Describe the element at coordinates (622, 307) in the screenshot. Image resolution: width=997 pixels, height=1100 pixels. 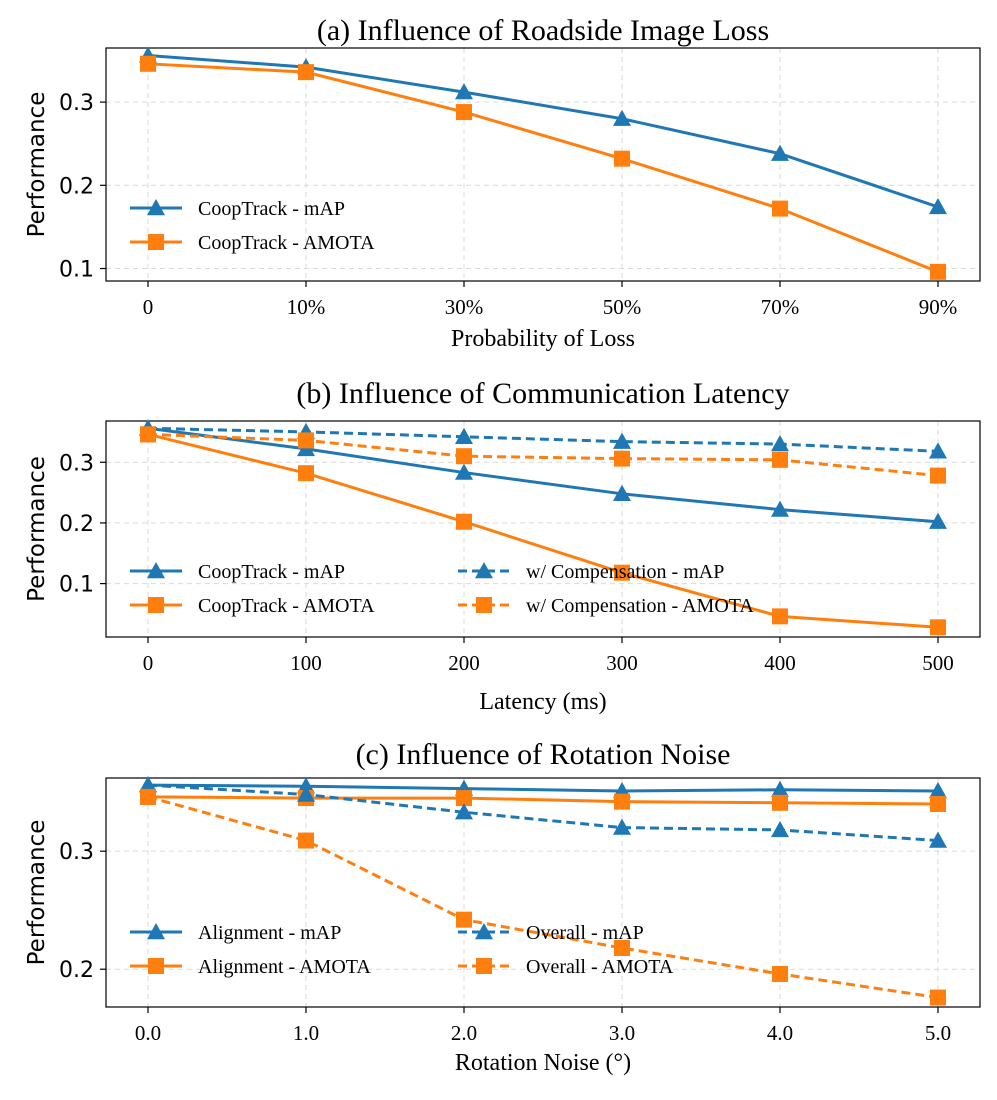
I see `x-tick-label: 50%` at that location.